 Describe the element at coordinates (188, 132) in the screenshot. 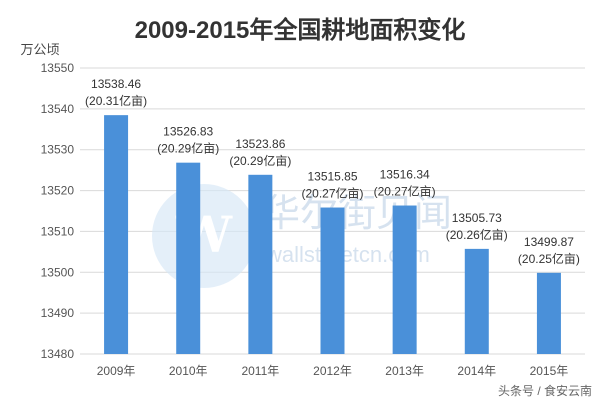

I see `data-label-value: 13526.83` at that location.